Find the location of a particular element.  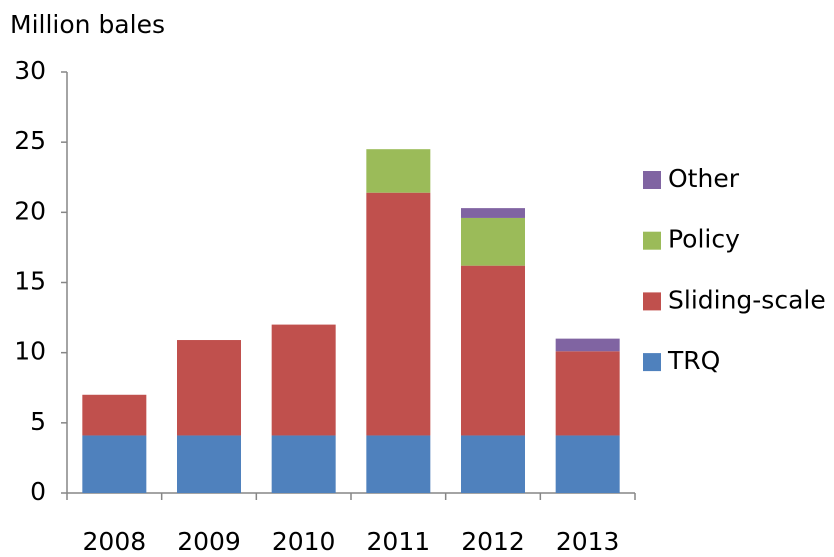

x-tick-label: 2011 is located at coordinates (399, 541).